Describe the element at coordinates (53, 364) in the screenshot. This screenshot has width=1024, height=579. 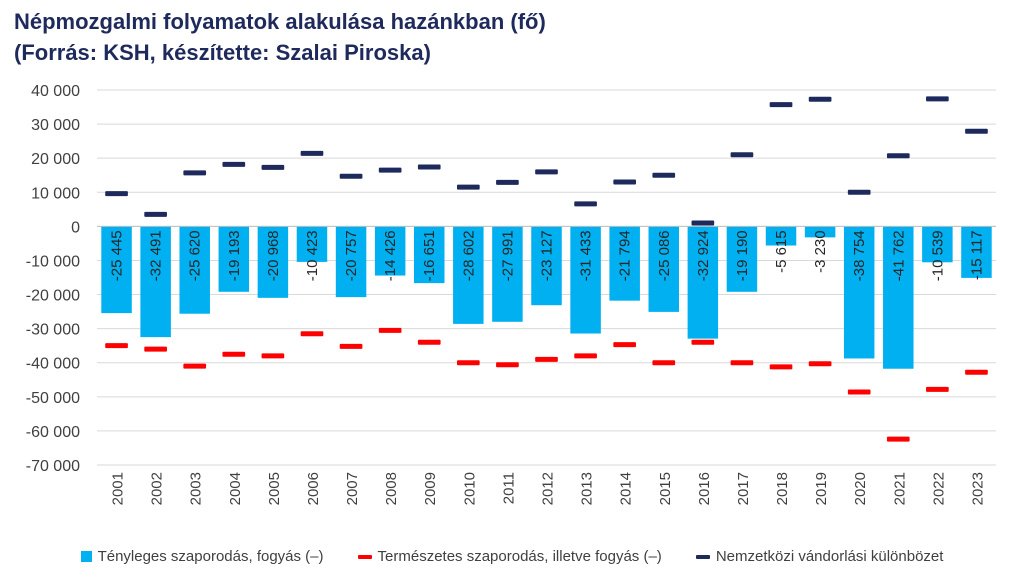
I see `y-tick-label: -40 000` at that location.